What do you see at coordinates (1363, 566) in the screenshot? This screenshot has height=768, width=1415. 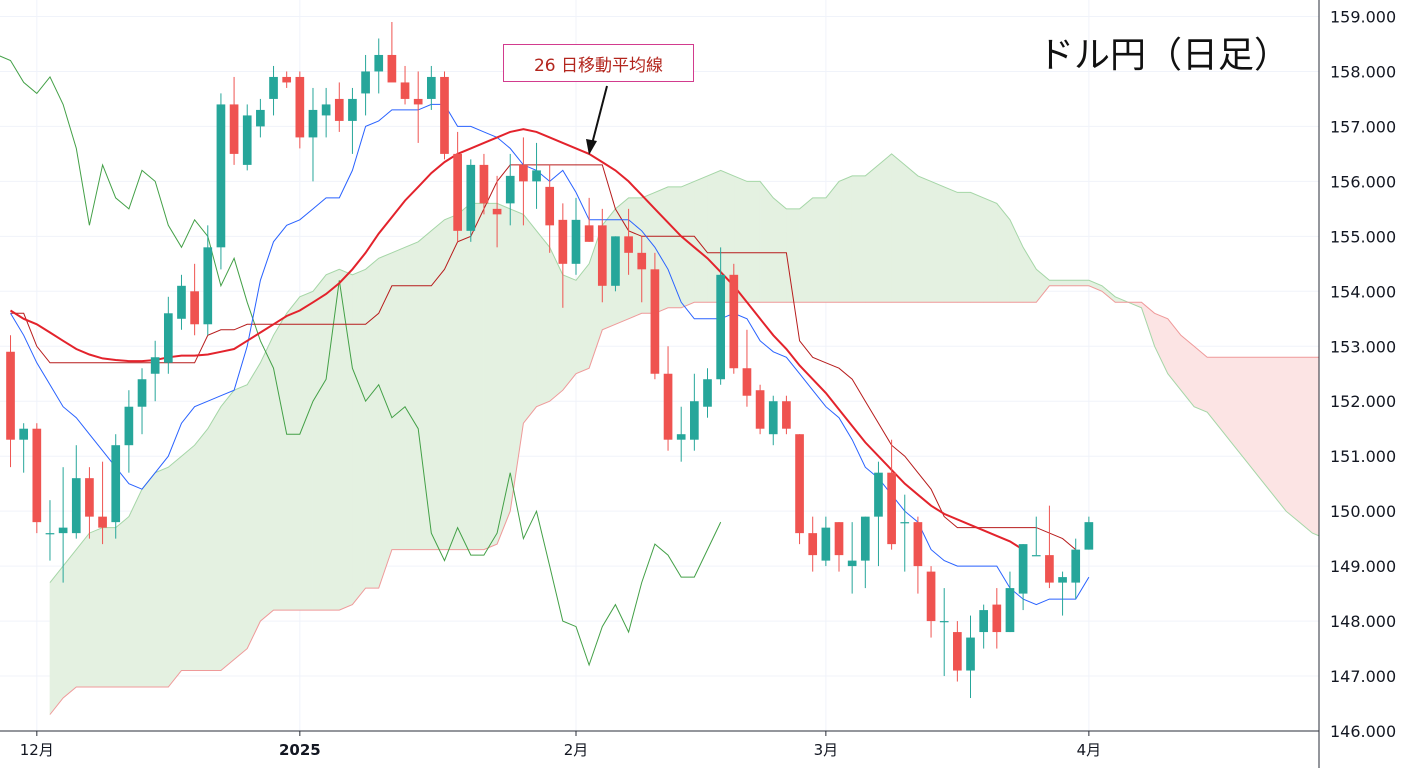 I see `price-tick-label: 149.000` at bounding box center [1363, 566].